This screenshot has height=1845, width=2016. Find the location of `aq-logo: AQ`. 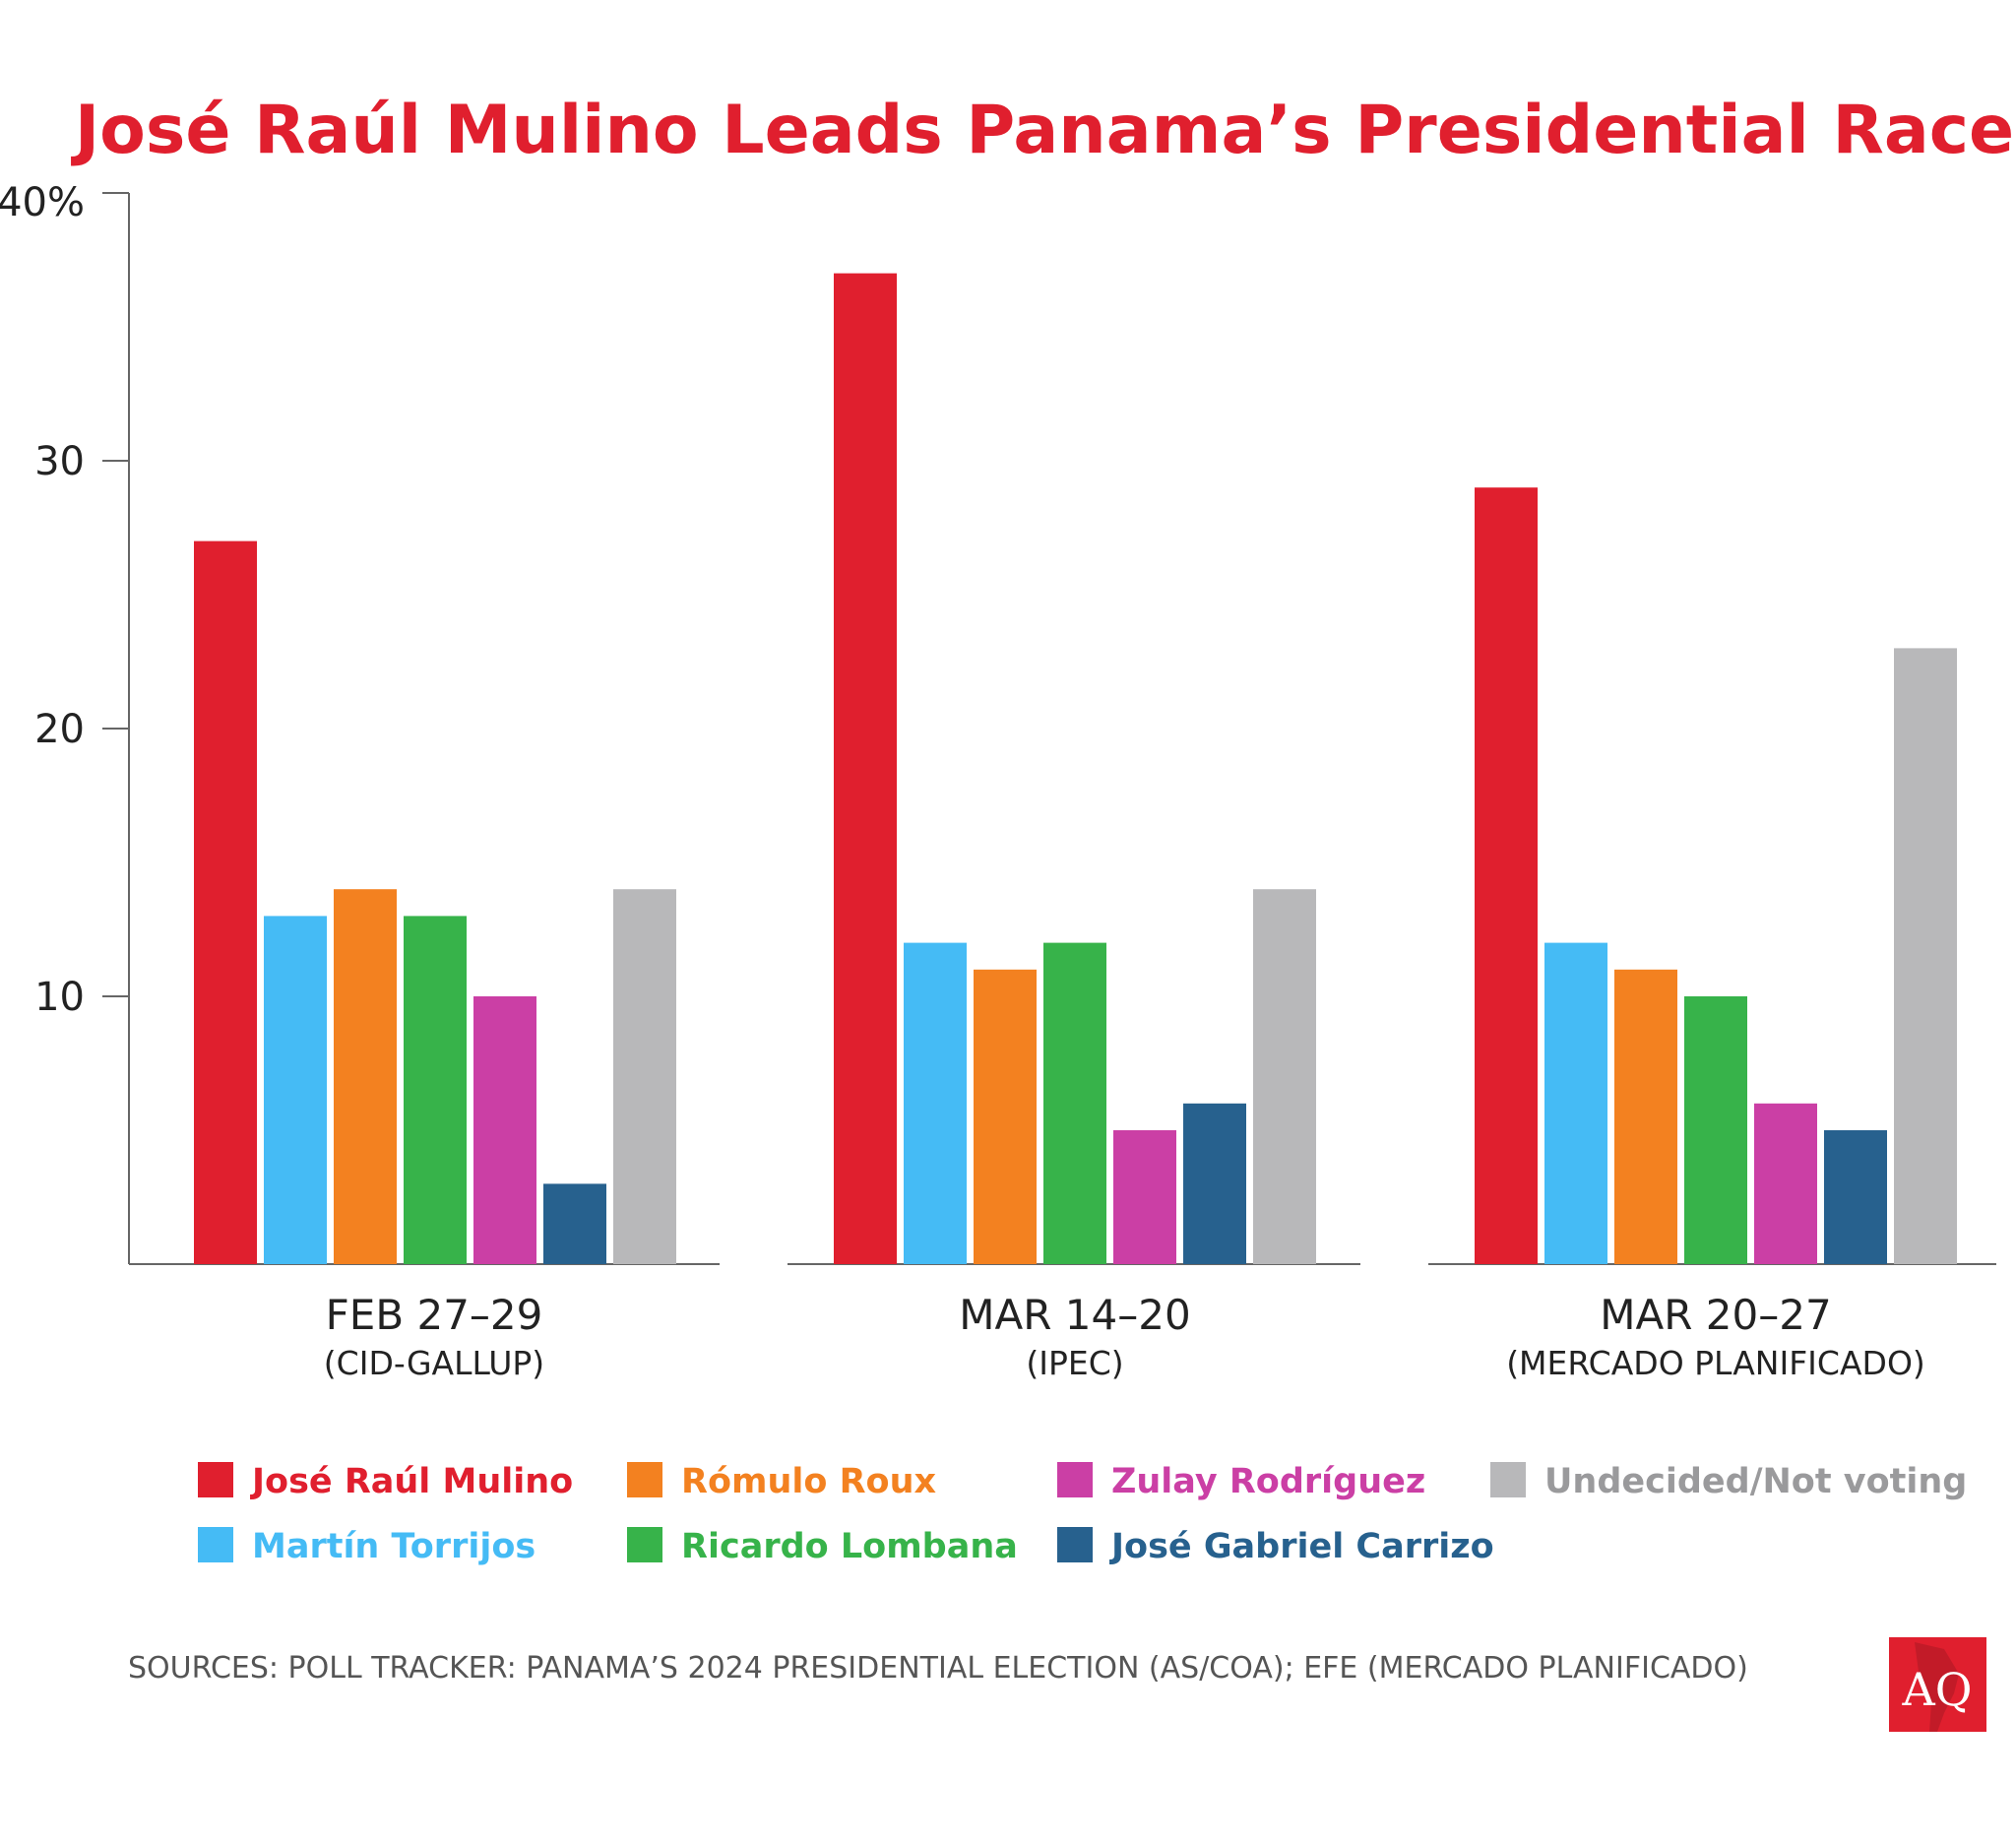

aq-logo: AQ is located at coordinates (1937, 1684).